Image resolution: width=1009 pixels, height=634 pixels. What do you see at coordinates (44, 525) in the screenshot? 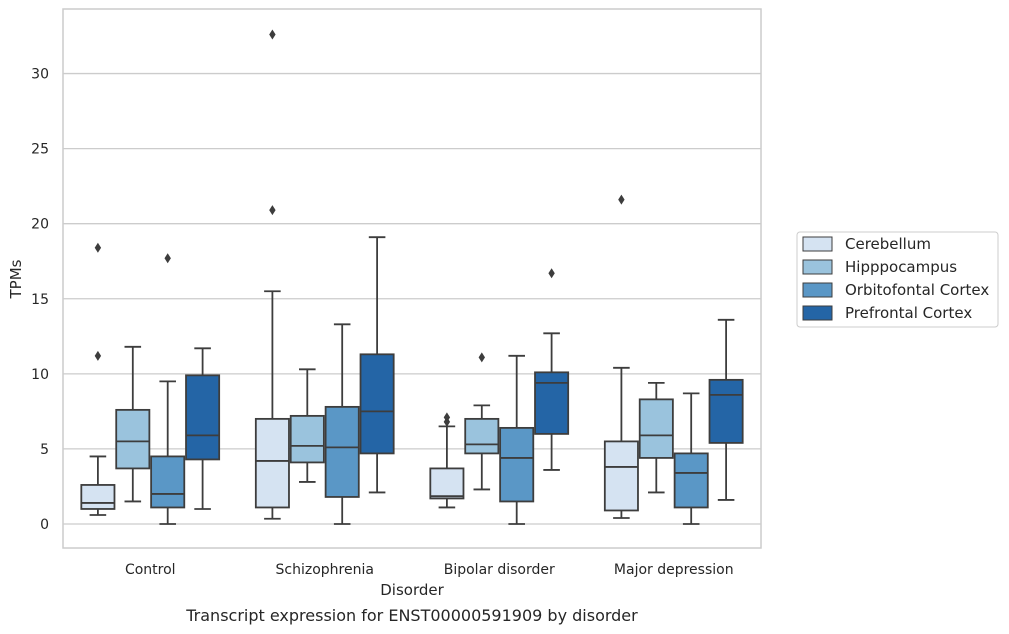
I see `y-tick-label: 0` at bounding box center [44, 525].